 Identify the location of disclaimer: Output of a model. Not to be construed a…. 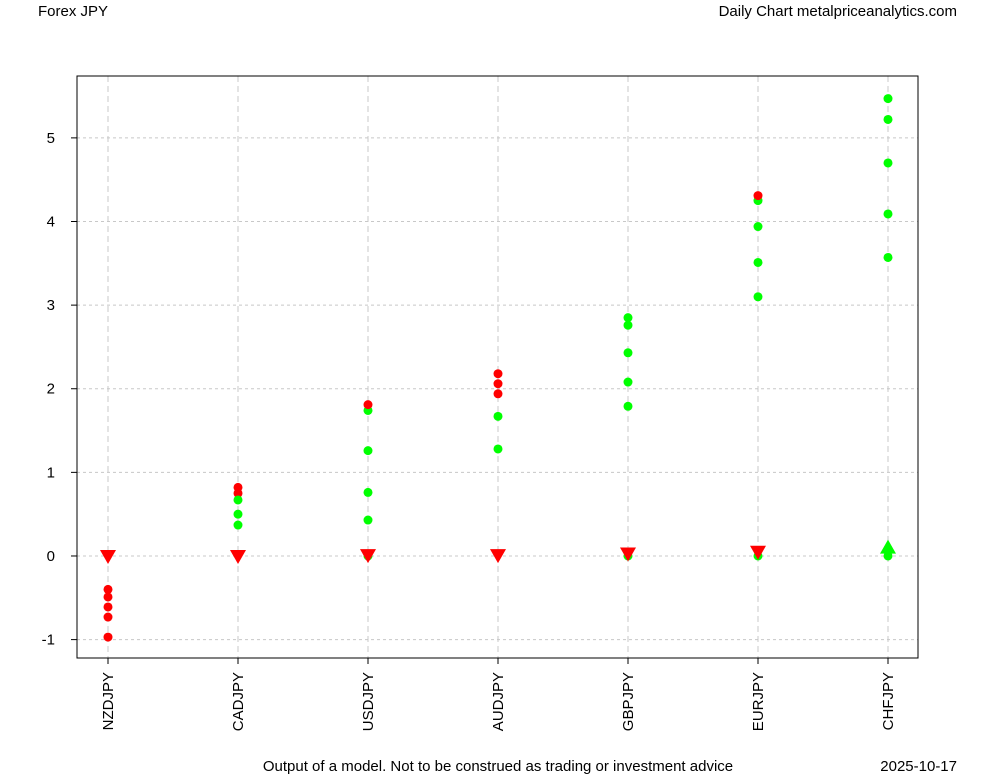
(498, 766).